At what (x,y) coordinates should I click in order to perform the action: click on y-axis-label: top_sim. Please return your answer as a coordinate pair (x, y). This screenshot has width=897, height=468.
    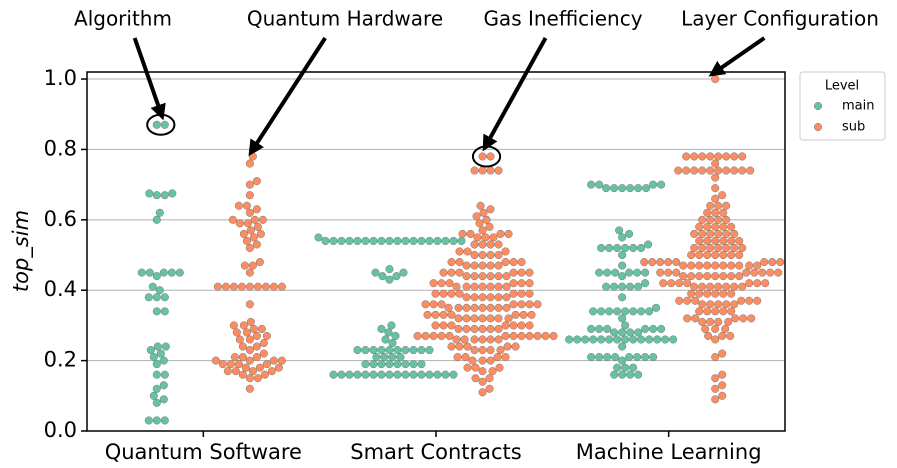
    Looking at the image, I should click on (21, 251).